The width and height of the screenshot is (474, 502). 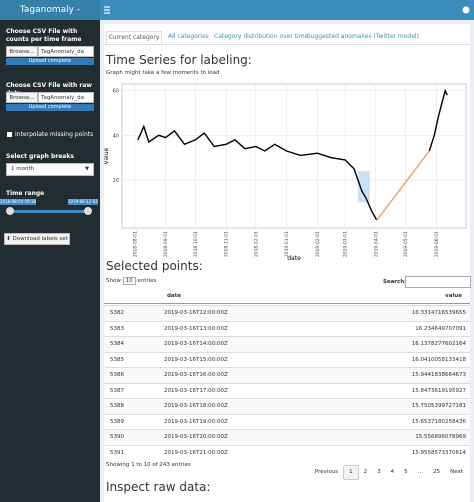 What do you see at coordinates (351, 472) in the screenshot?
I see `page-button: 1` at bounding box center [351, 472].